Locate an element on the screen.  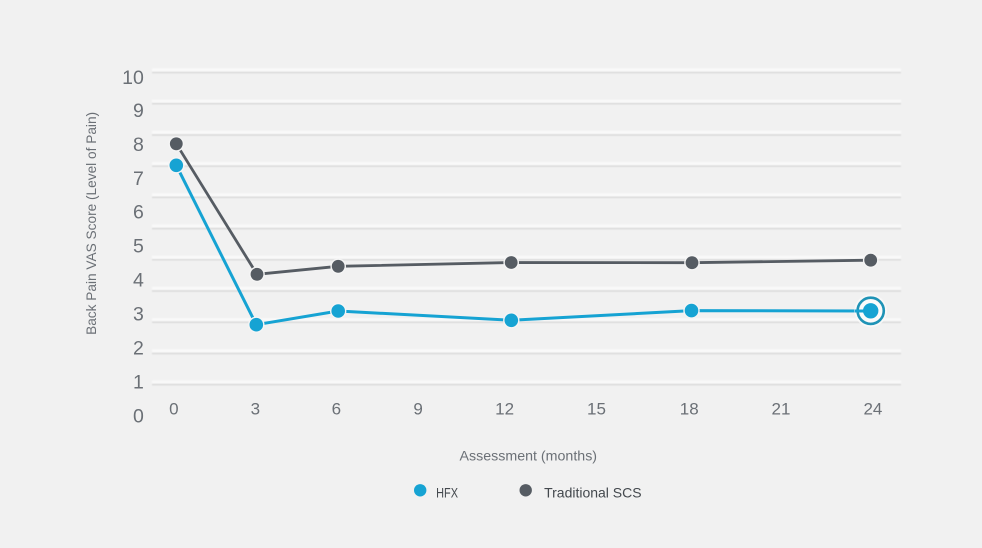
svg-text: 5 is located at coordinates (138, 247).